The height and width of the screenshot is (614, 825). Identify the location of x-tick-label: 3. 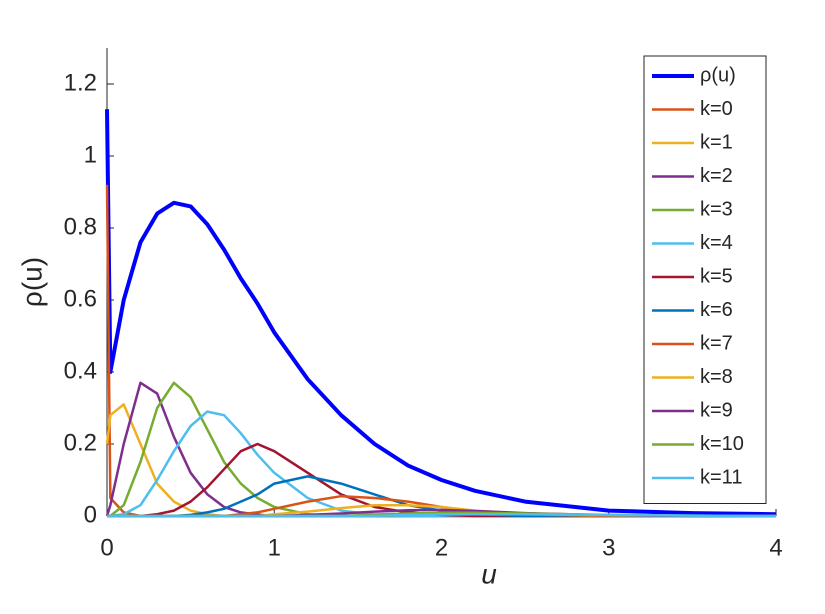
(608, 547).